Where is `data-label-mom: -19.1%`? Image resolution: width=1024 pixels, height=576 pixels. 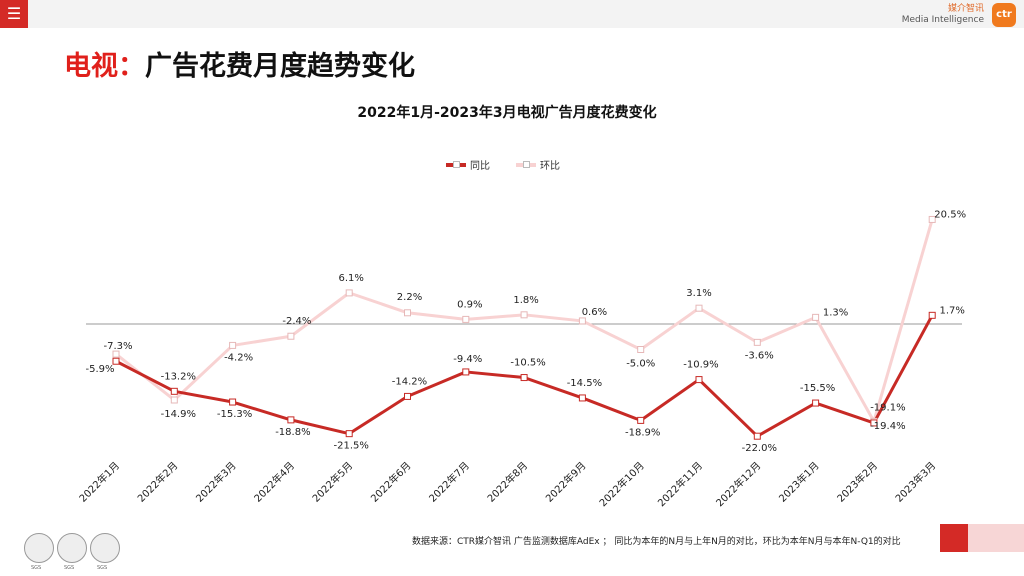 data-label-mom: -19.1% is located at coordinates (887, 407).